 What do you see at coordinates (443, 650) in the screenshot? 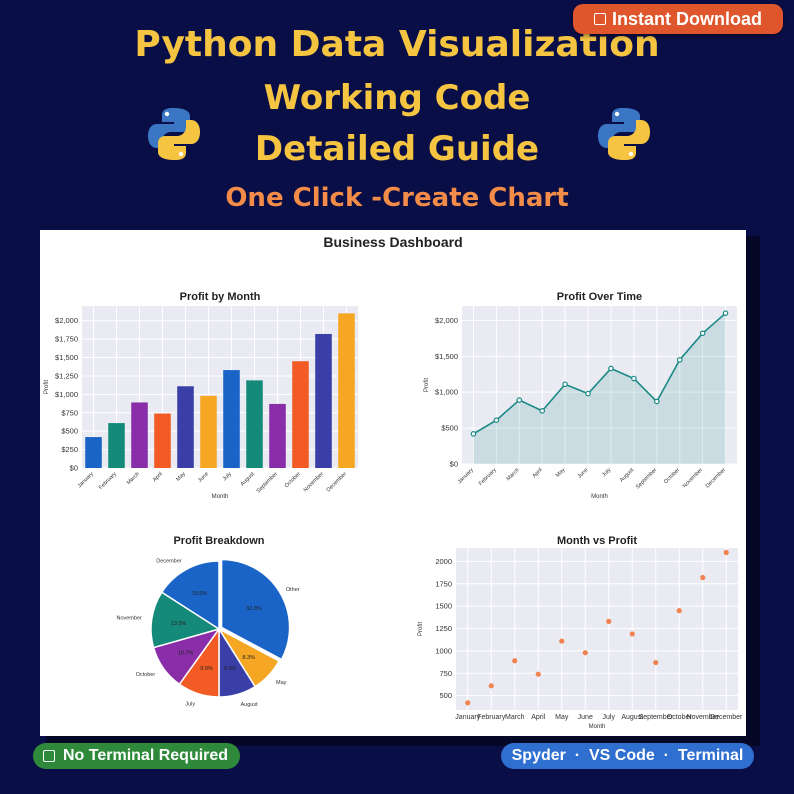
I see `y-tick-label: 1000` at bounding box center [443, 650].